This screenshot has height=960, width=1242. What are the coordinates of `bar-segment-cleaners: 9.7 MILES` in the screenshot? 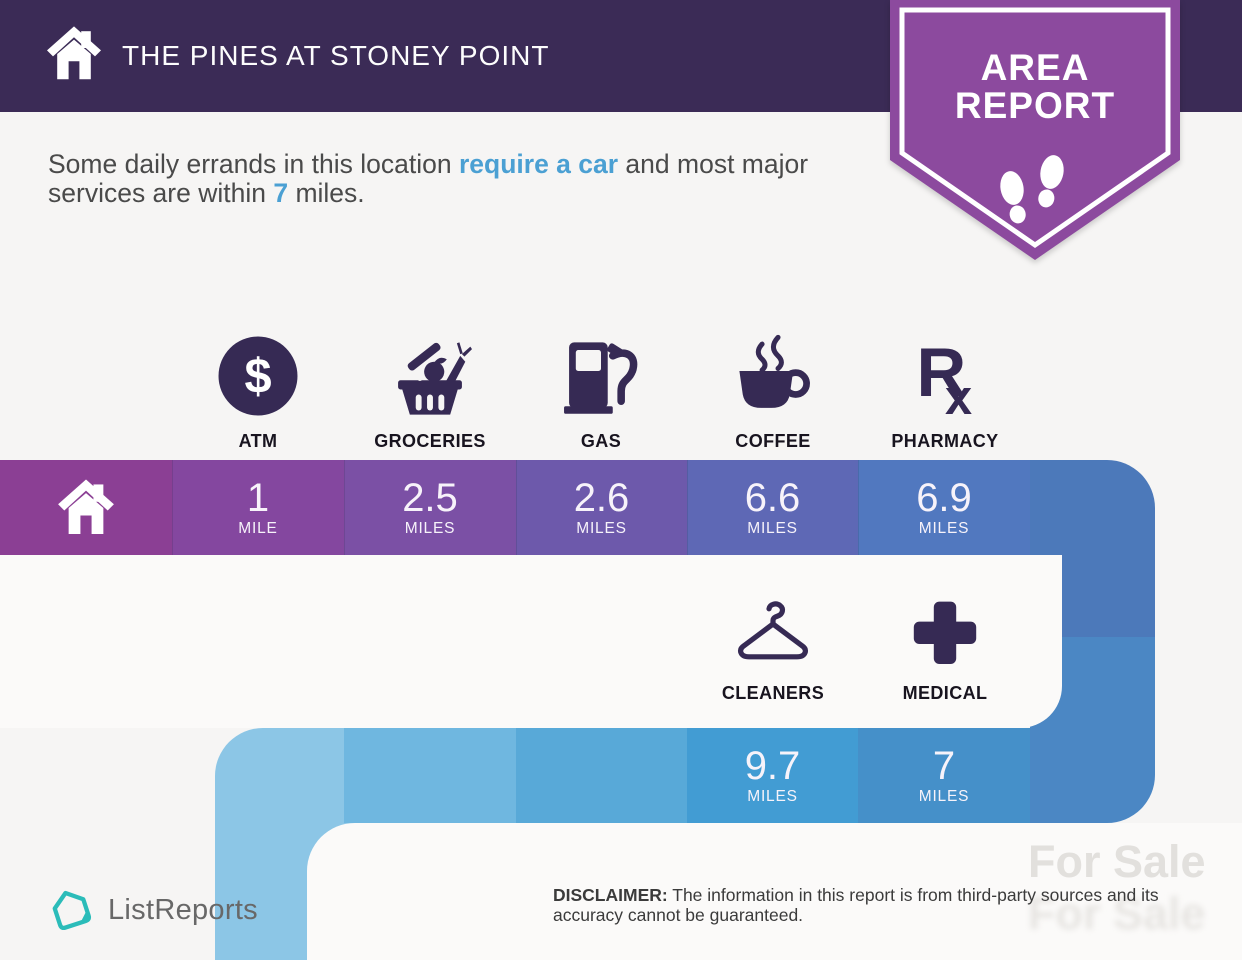 It's located at (772, 775).